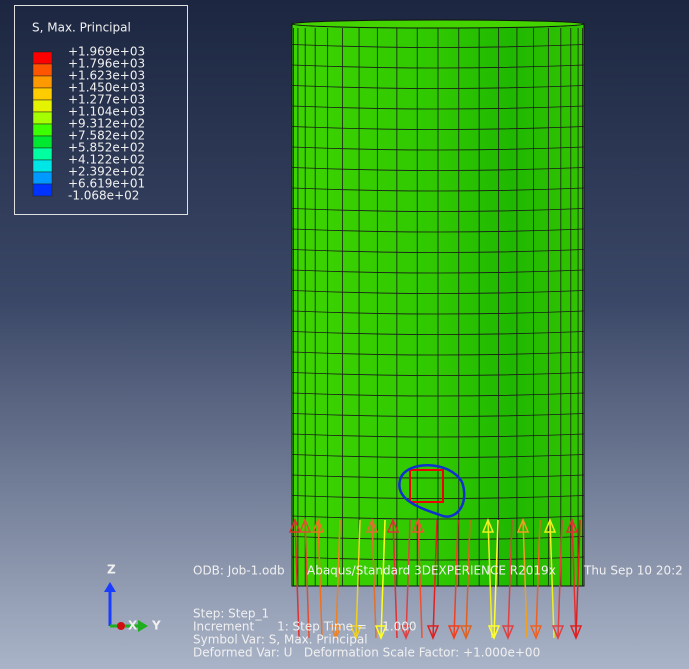 The image size is (689, 669). What do you see at coordinates (106, 172) in the screenshot?
I see `legend-label: +2.392e+02` at bounding box center [106, 172].